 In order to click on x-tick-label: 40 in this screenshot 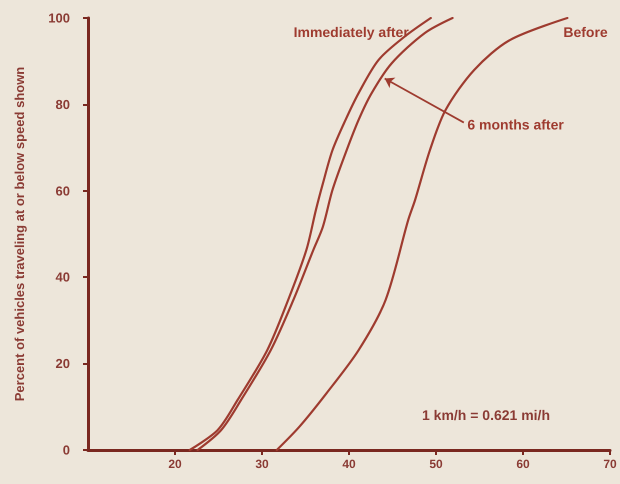, I will do `click(349, 464)`.